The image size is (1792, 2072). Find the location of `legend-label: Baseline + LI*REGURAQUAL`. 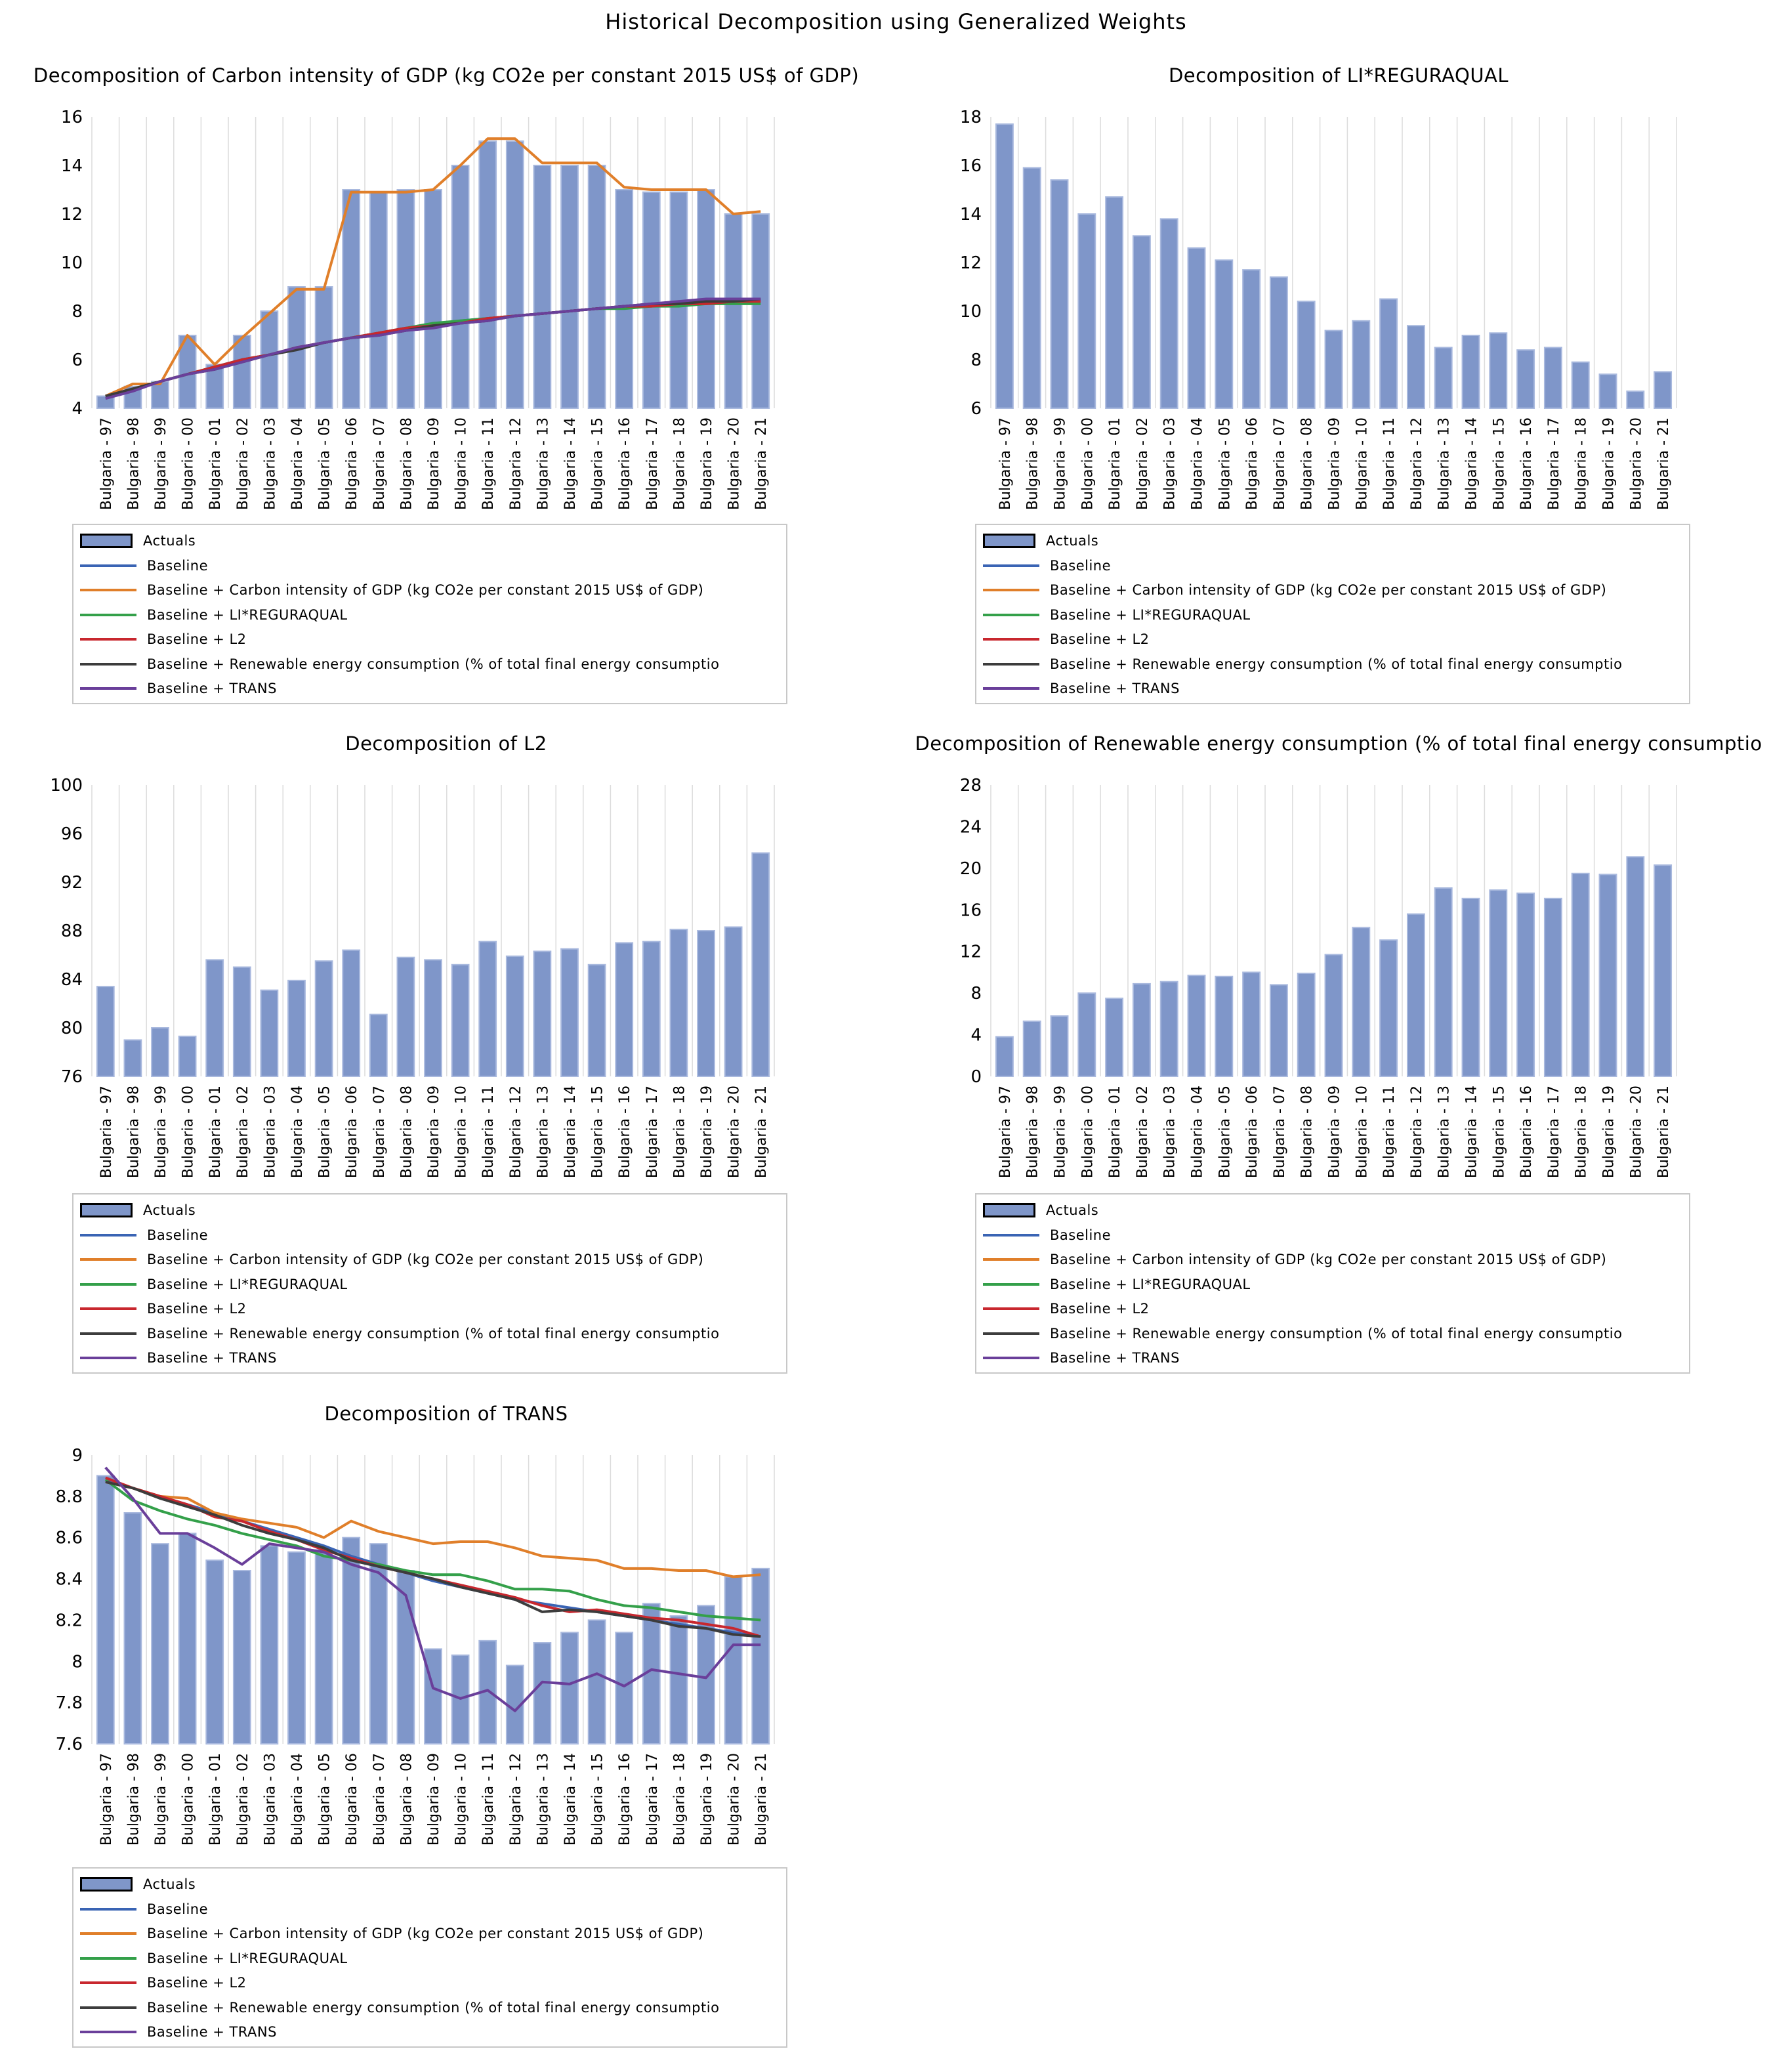

legend-label: Baseline + LI*REGURAQUAL is located at coordinates (247, 1958).